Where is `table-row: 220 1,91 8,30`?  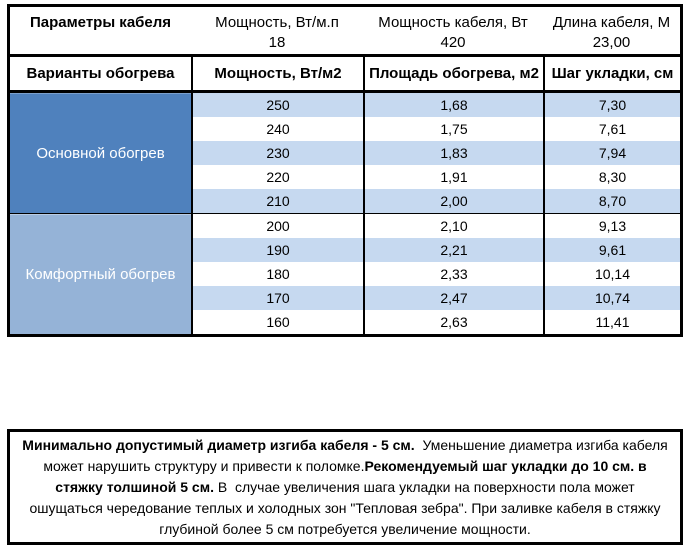
table-row: 220 1,91 8,30 is located at coordinates (435, 177).